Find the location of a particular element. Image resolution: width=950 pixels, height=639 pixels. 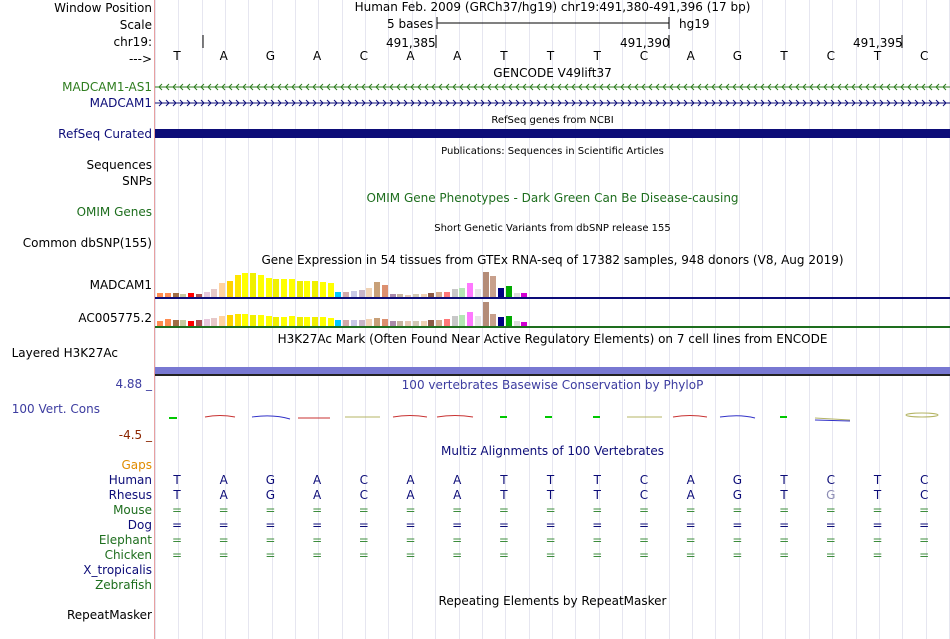

track-label-layered-h3k27ac: Layered H3K27Ac is located at coordinates (64, 353).